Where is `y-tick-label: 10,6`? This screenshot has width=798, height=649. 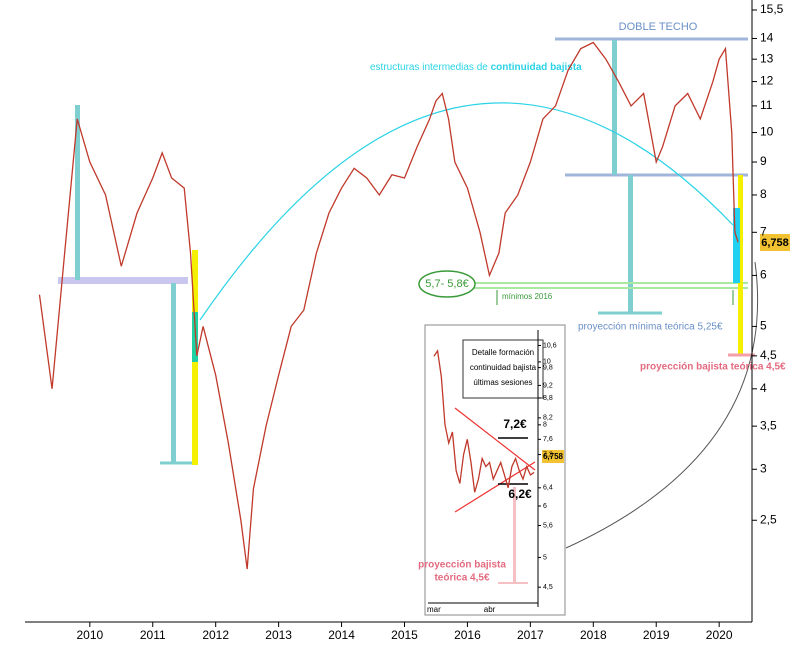
y-tick-label: 10,6 is located at coordinates (550, 345).